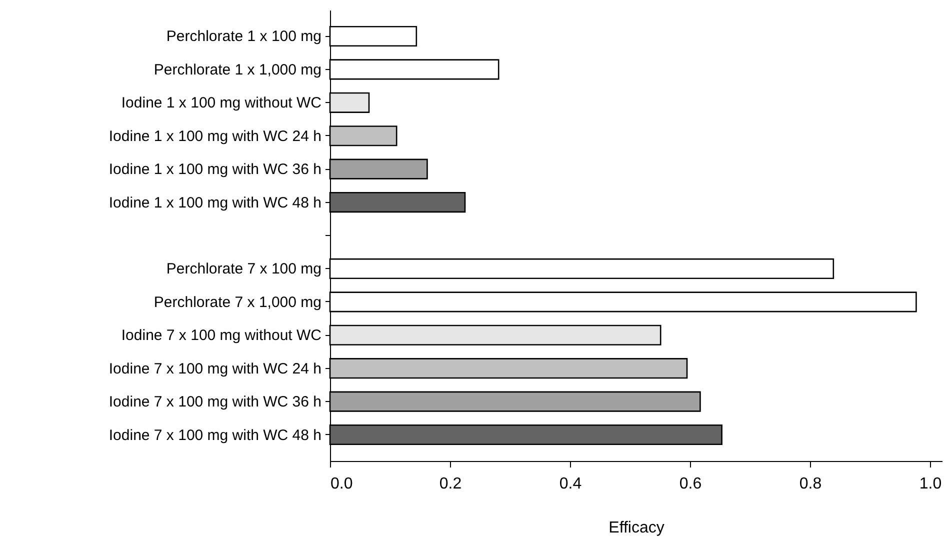 This screenshot has height=539, width=946. What do you see at coordinates (238, 302) in the screenshot?
I see `y-tick-label: Perchlorate 7 x 1,000 mg` at bounding box center [238, 302].